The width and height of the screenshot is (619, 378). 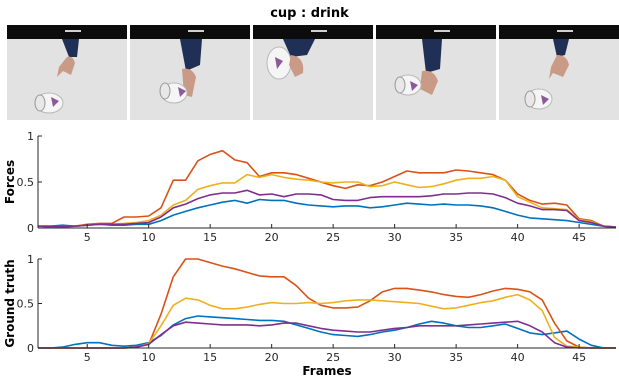 I want to click on y-axis-label: Ground truth, so click(x=10, y=303).